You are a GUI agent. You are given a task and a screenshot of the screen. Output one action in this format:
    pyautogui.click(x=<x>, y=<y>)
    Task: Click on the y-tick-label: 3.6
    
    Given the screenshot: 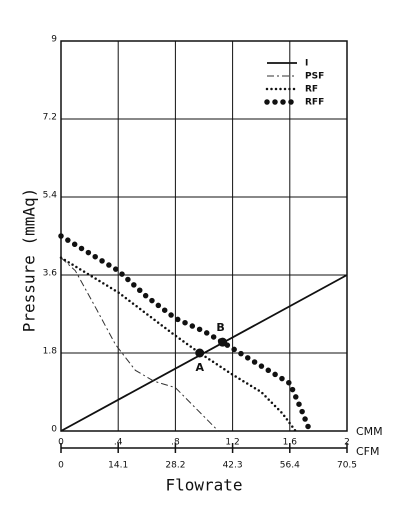 What is the action you would take?
    pyautogui.click(x=50, y=274)
    